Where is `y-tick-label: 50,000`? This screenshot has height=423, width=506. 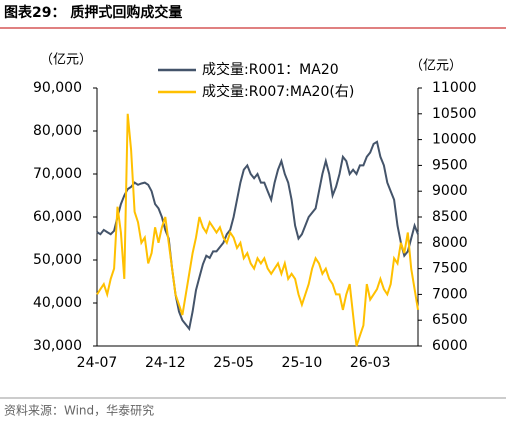 y-tick-label: 50,000 is located at coordinates (57, 260).